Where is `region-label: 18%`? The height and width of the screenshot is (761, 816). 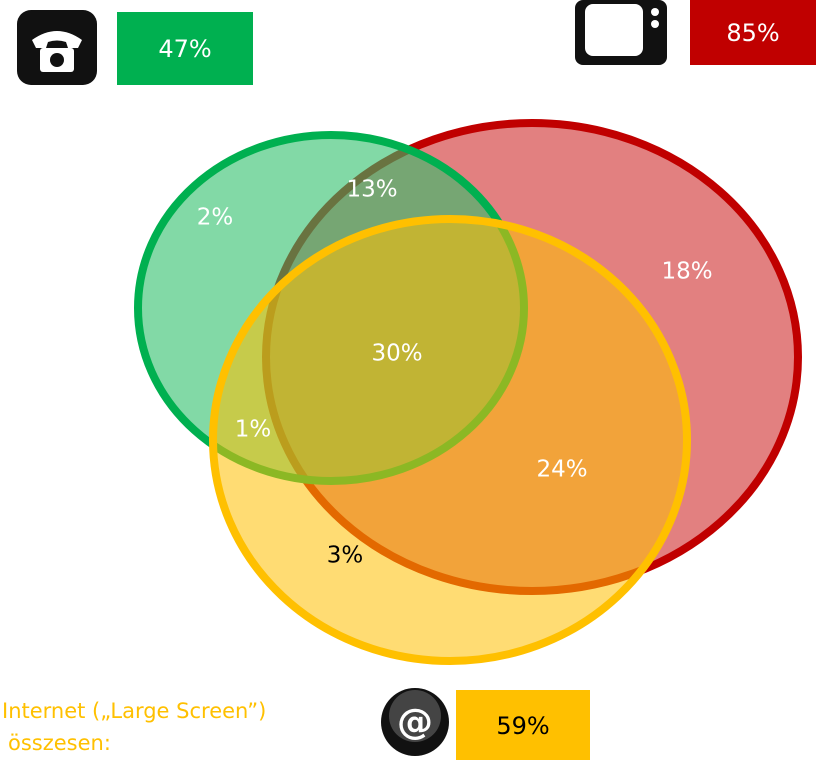 region-label: 18% is located at coordinates (686, 272).